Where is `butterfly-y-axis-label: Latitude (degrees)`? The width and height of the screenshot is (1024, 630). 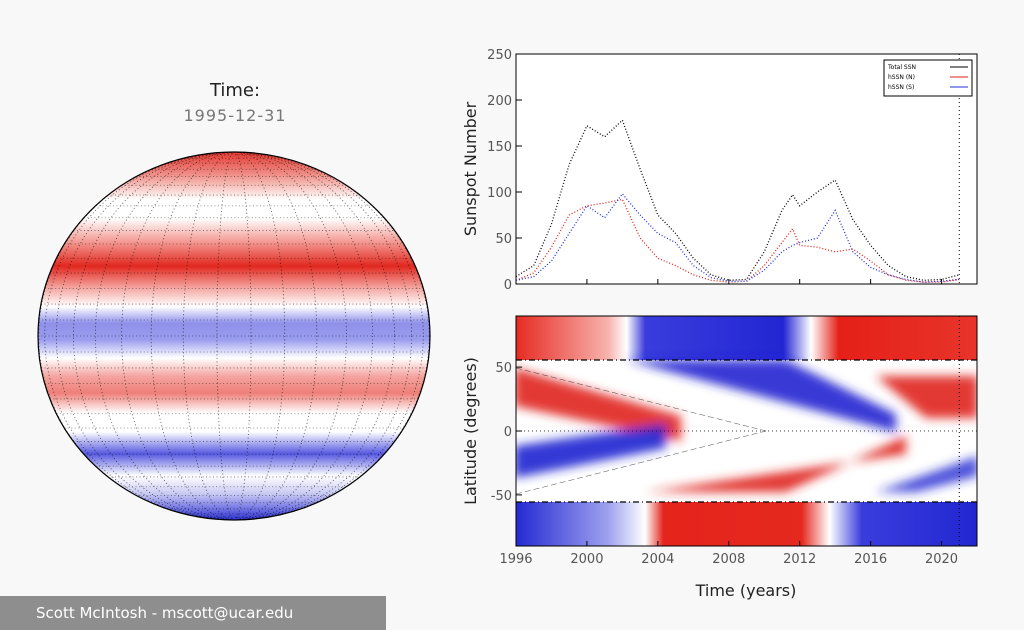 butterfly-y-axis-label: Latitude (degrees) is located at coordinates (470, 431).